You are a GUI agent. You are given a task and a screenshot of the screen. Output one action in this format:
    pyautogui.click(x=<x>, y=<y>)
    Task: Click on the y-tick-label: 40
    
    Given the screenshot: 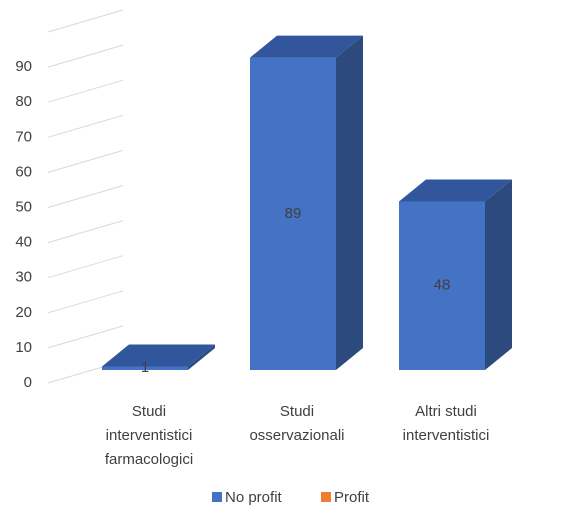 What is the action you would take?
    pyautogui.click(x=23, y=242)
    